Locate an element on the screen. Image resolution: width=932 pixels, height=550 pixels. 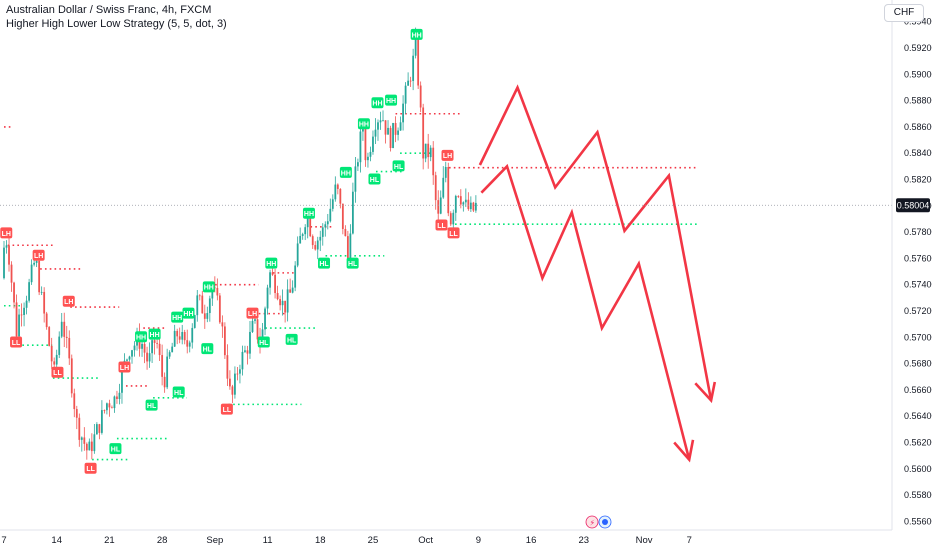
time-tick-label: 28 is located at coordinates (162, 540).